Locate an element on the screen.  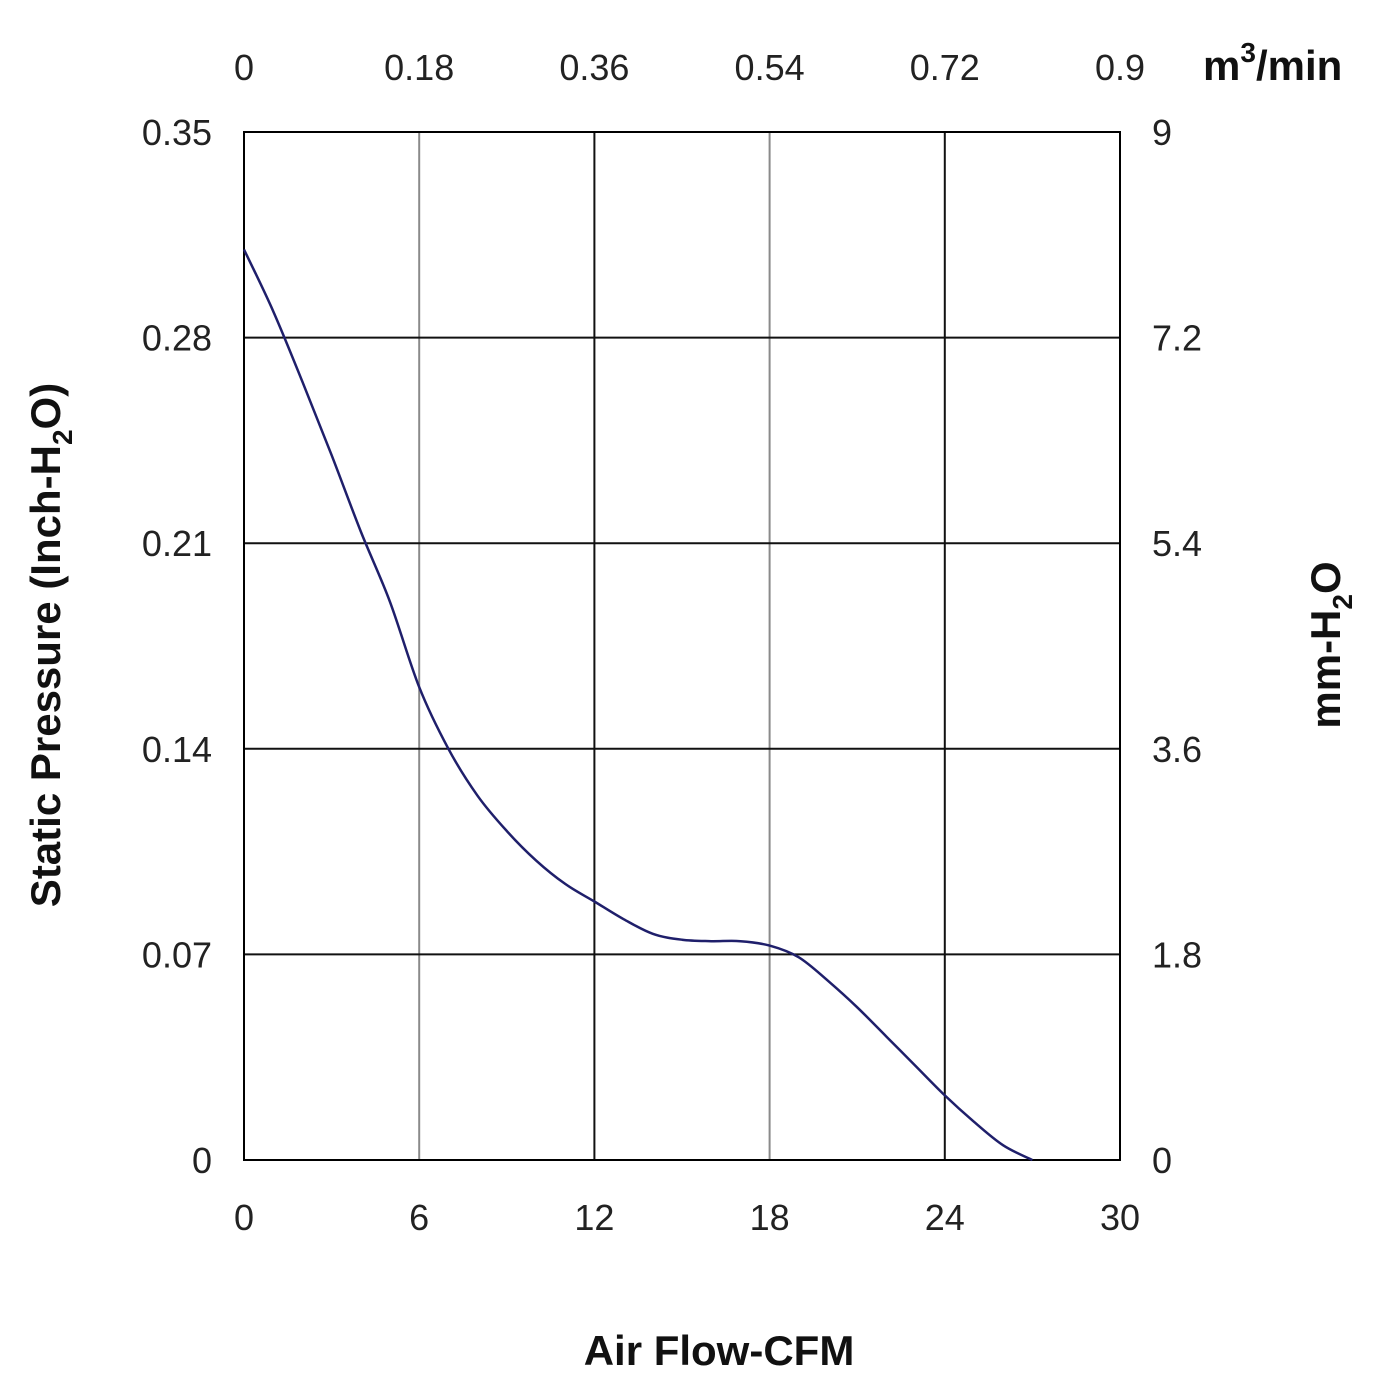
x-tick-label: 24 is located at coordinates (945, 1217).